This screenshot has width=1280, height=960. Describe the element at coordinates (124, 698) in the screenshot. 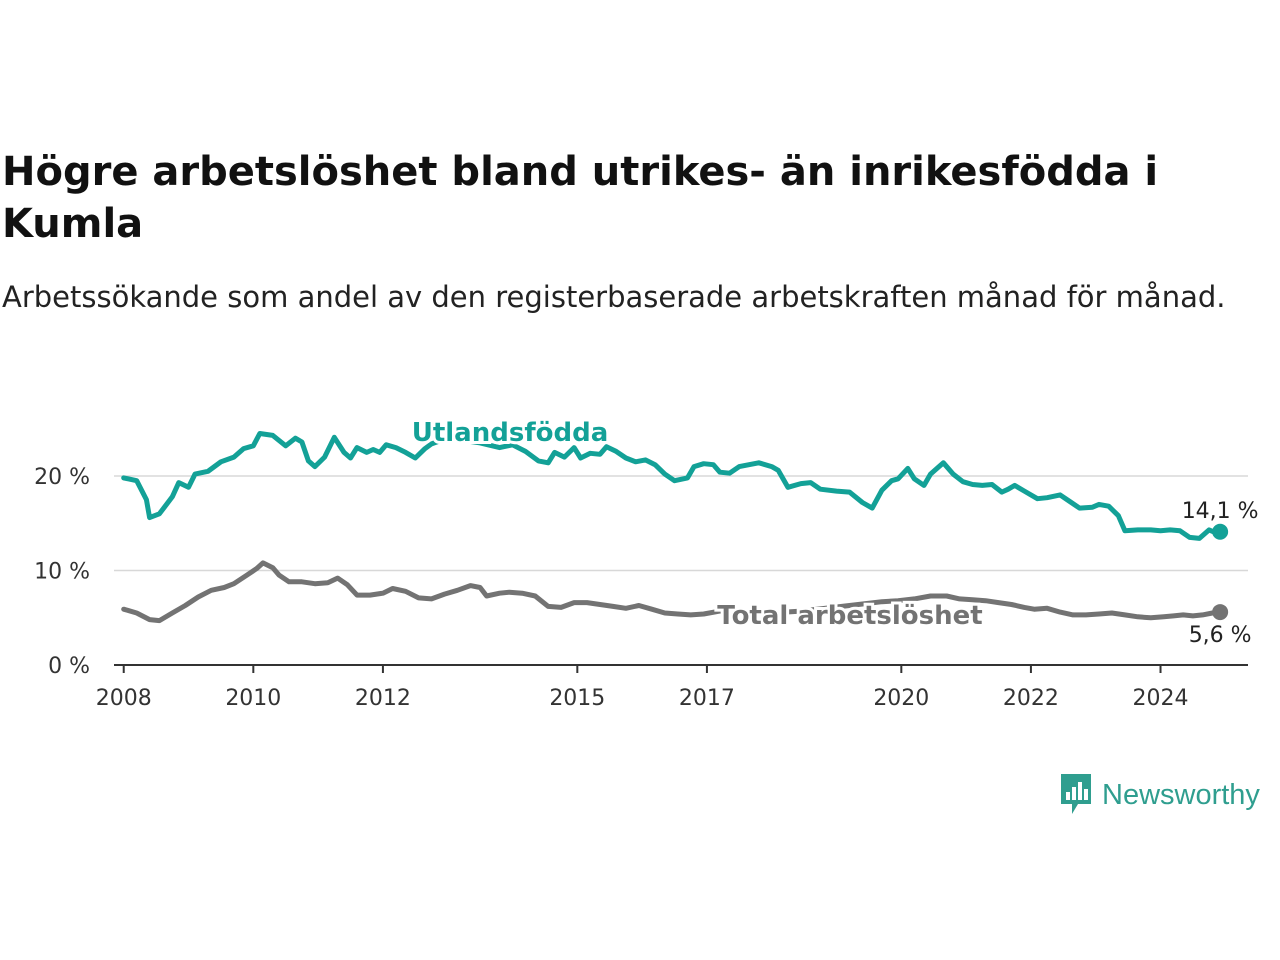

I see `x-tick-label: 2008` at that location.